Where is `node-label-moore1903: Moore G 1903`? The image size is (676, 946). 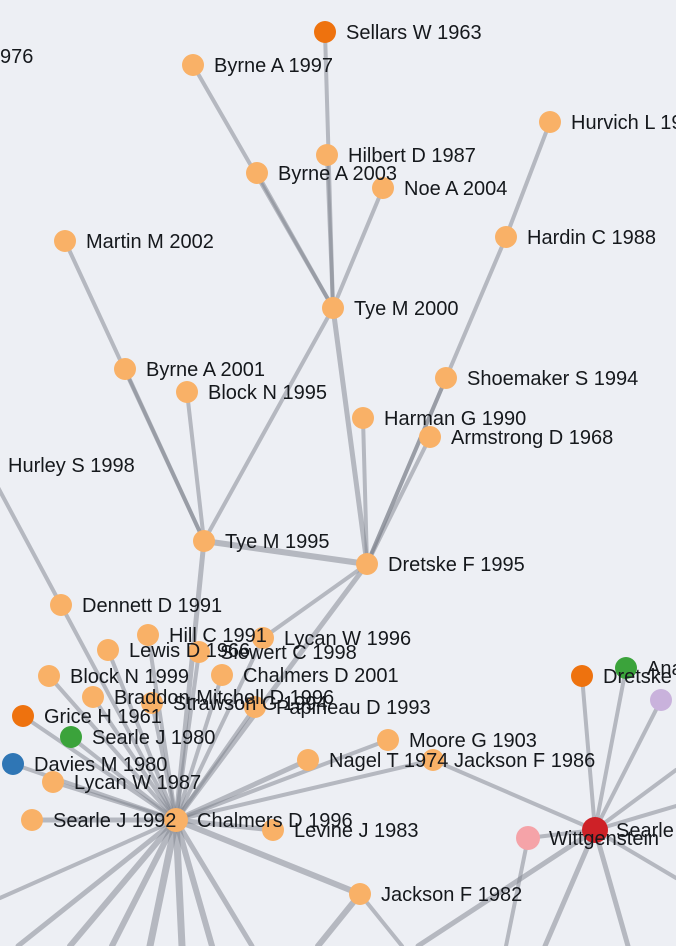 node-label-moore1903: Moore G 1903 is located at coordinates (473, 741).